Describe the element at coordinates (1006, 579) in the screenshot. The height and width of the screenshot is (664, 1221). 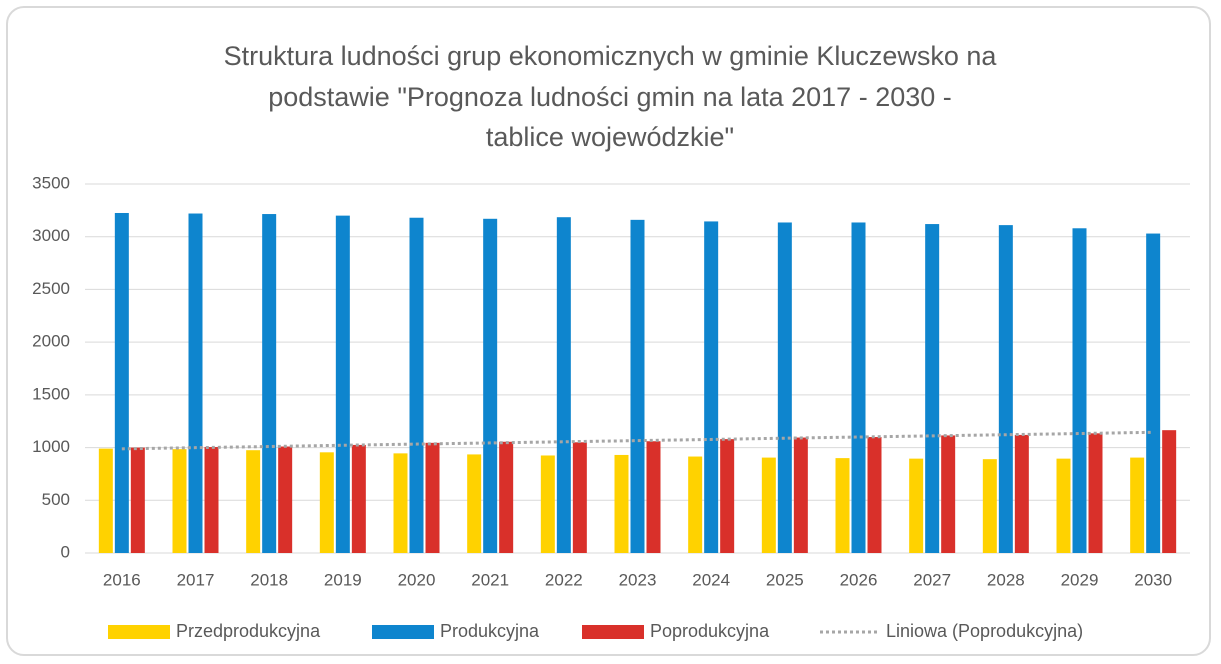
I see `x-tick-label: 2028` at that location.